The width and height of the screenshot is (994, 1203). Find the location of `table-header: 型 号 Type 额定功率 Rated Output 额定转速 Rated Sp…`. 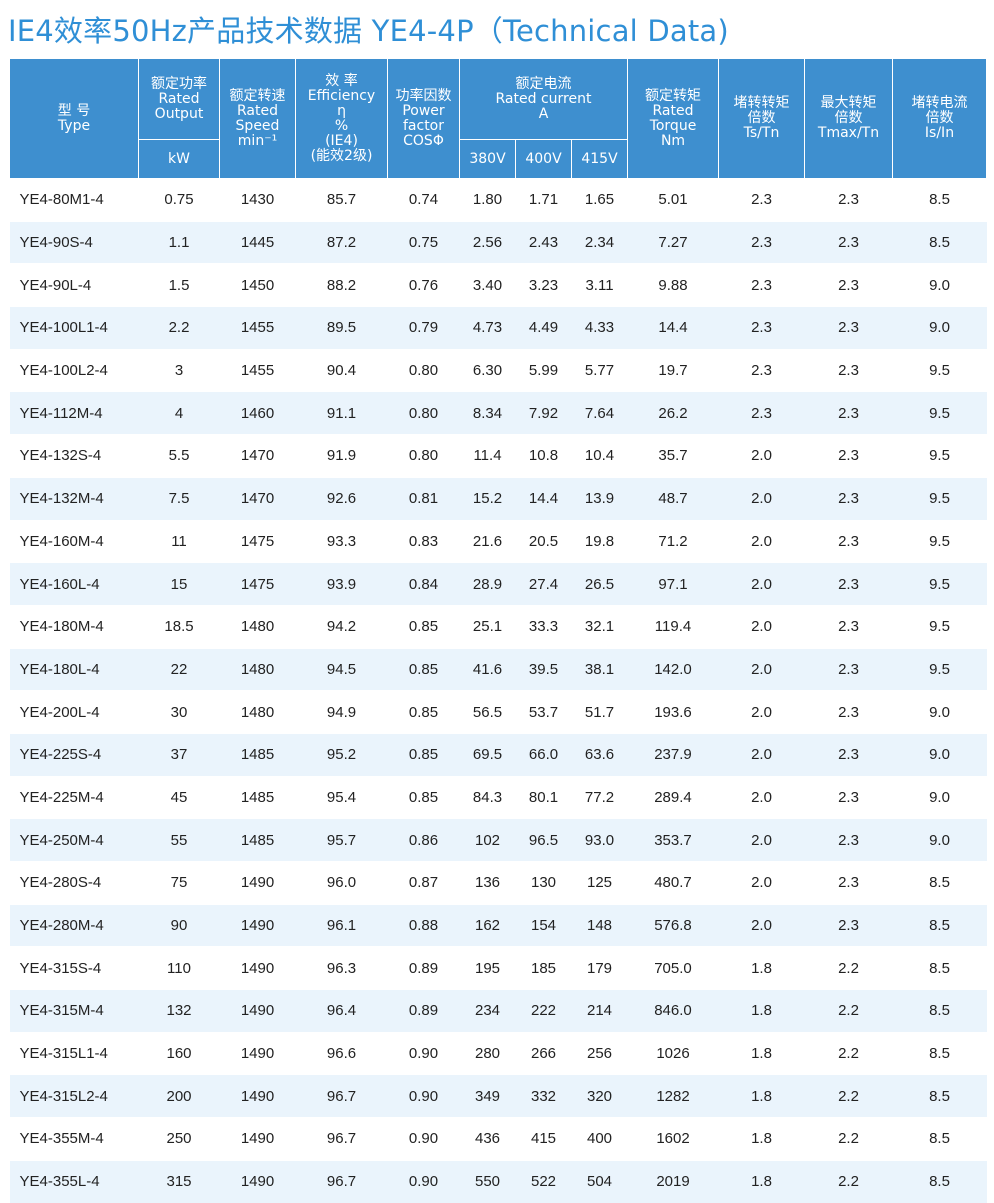

table-header: 型 号 Type 额定功率 Rated Output 额定转速 Rated Sp… is located at coordinates (498, 118).